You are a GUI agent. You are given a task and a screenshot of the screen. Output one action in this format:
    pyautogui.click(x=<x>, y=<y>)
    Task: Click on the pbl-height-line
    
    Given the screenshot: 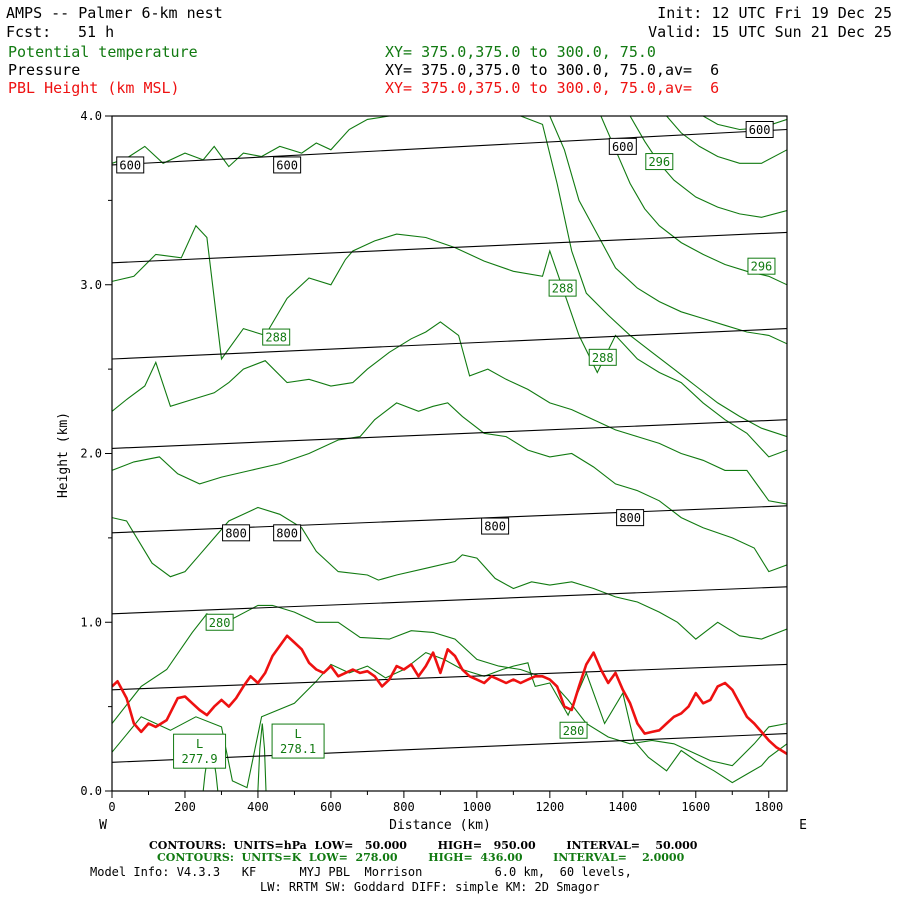 What is the action you would take?
    pyautogui.click(x=449, y=695)
    